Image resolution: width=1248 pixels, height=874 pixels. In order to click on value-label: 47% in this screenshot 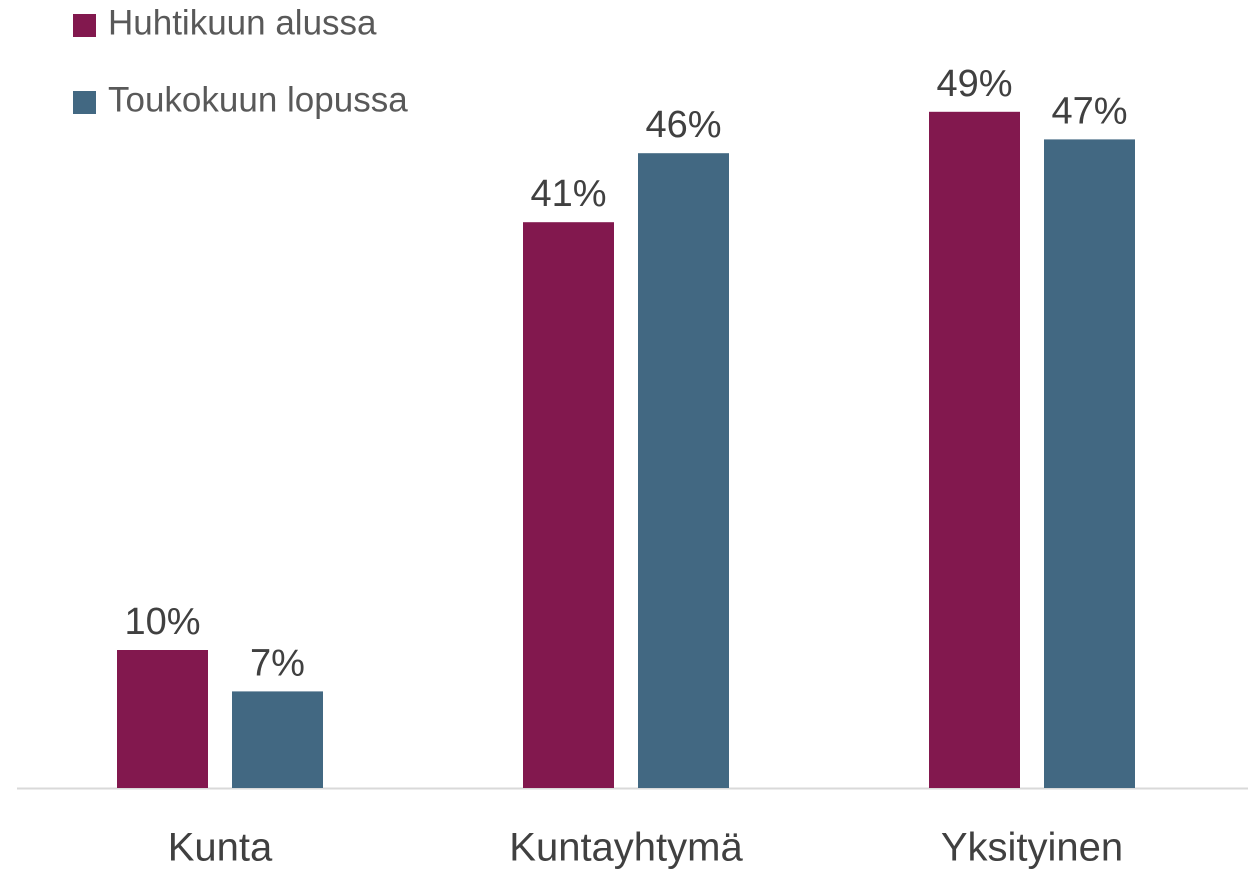, I will do `click(1089, 111)`.